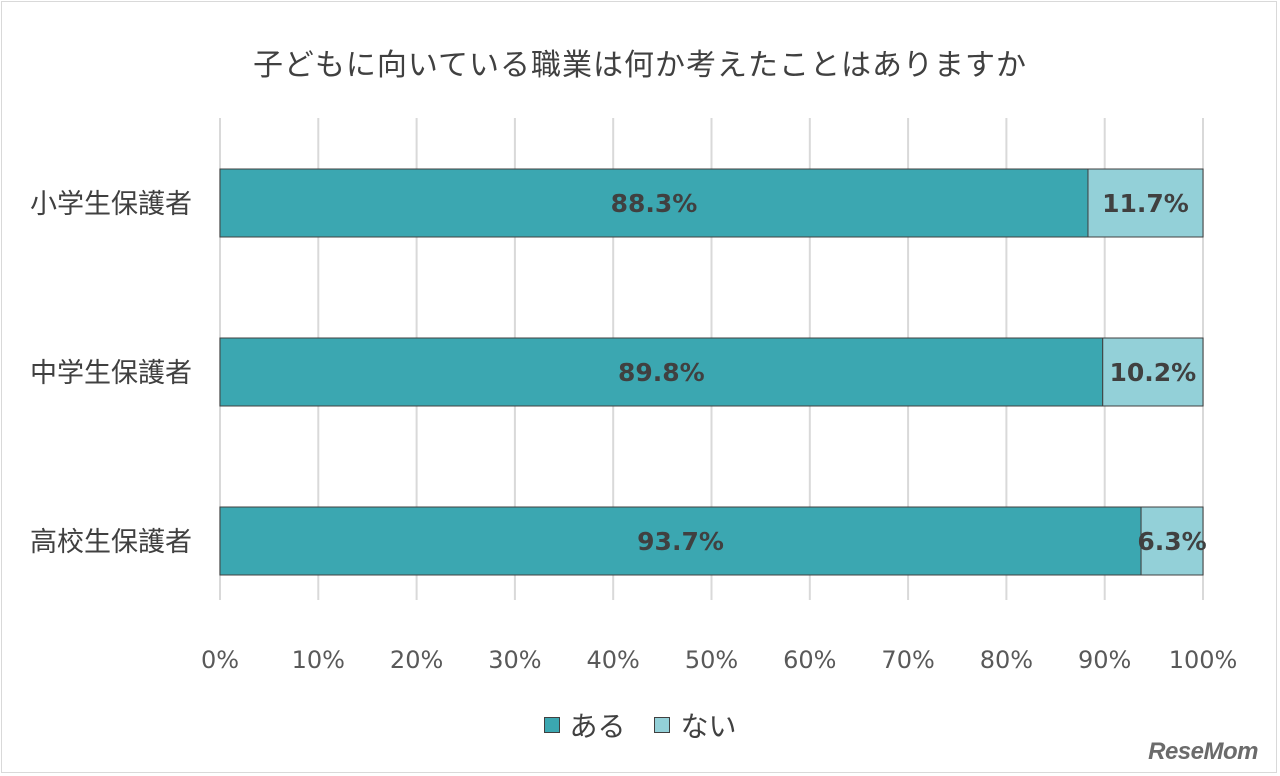 Image resolution: width=1280 pixels, height=776 pixels. What do you see at coordinates (318, 660) in the screenshot?
I see `x-tick-label: 10%` at bounding box center [318, 660].